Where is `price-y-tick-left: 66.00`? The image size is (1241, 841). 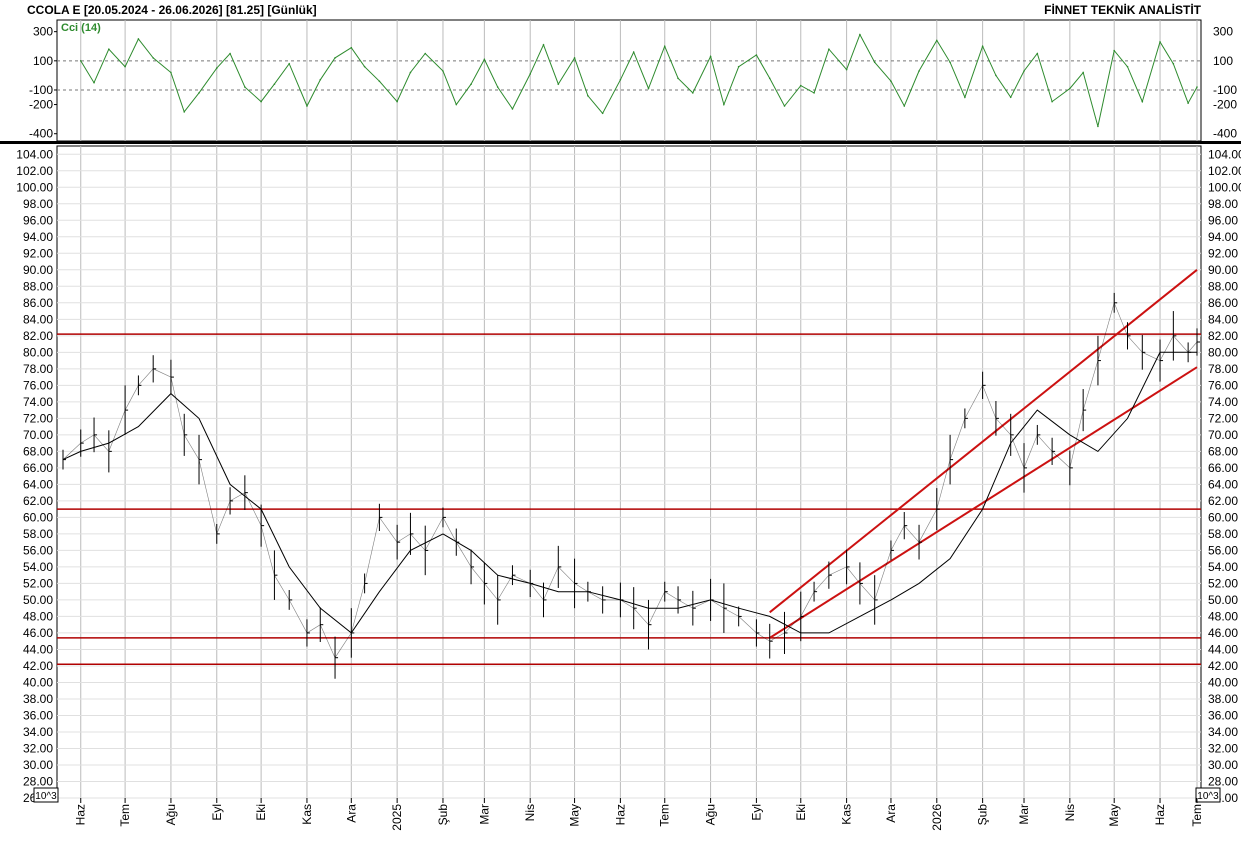
price-y-tick-left: 66.00 is located at coordinates (38, 468).